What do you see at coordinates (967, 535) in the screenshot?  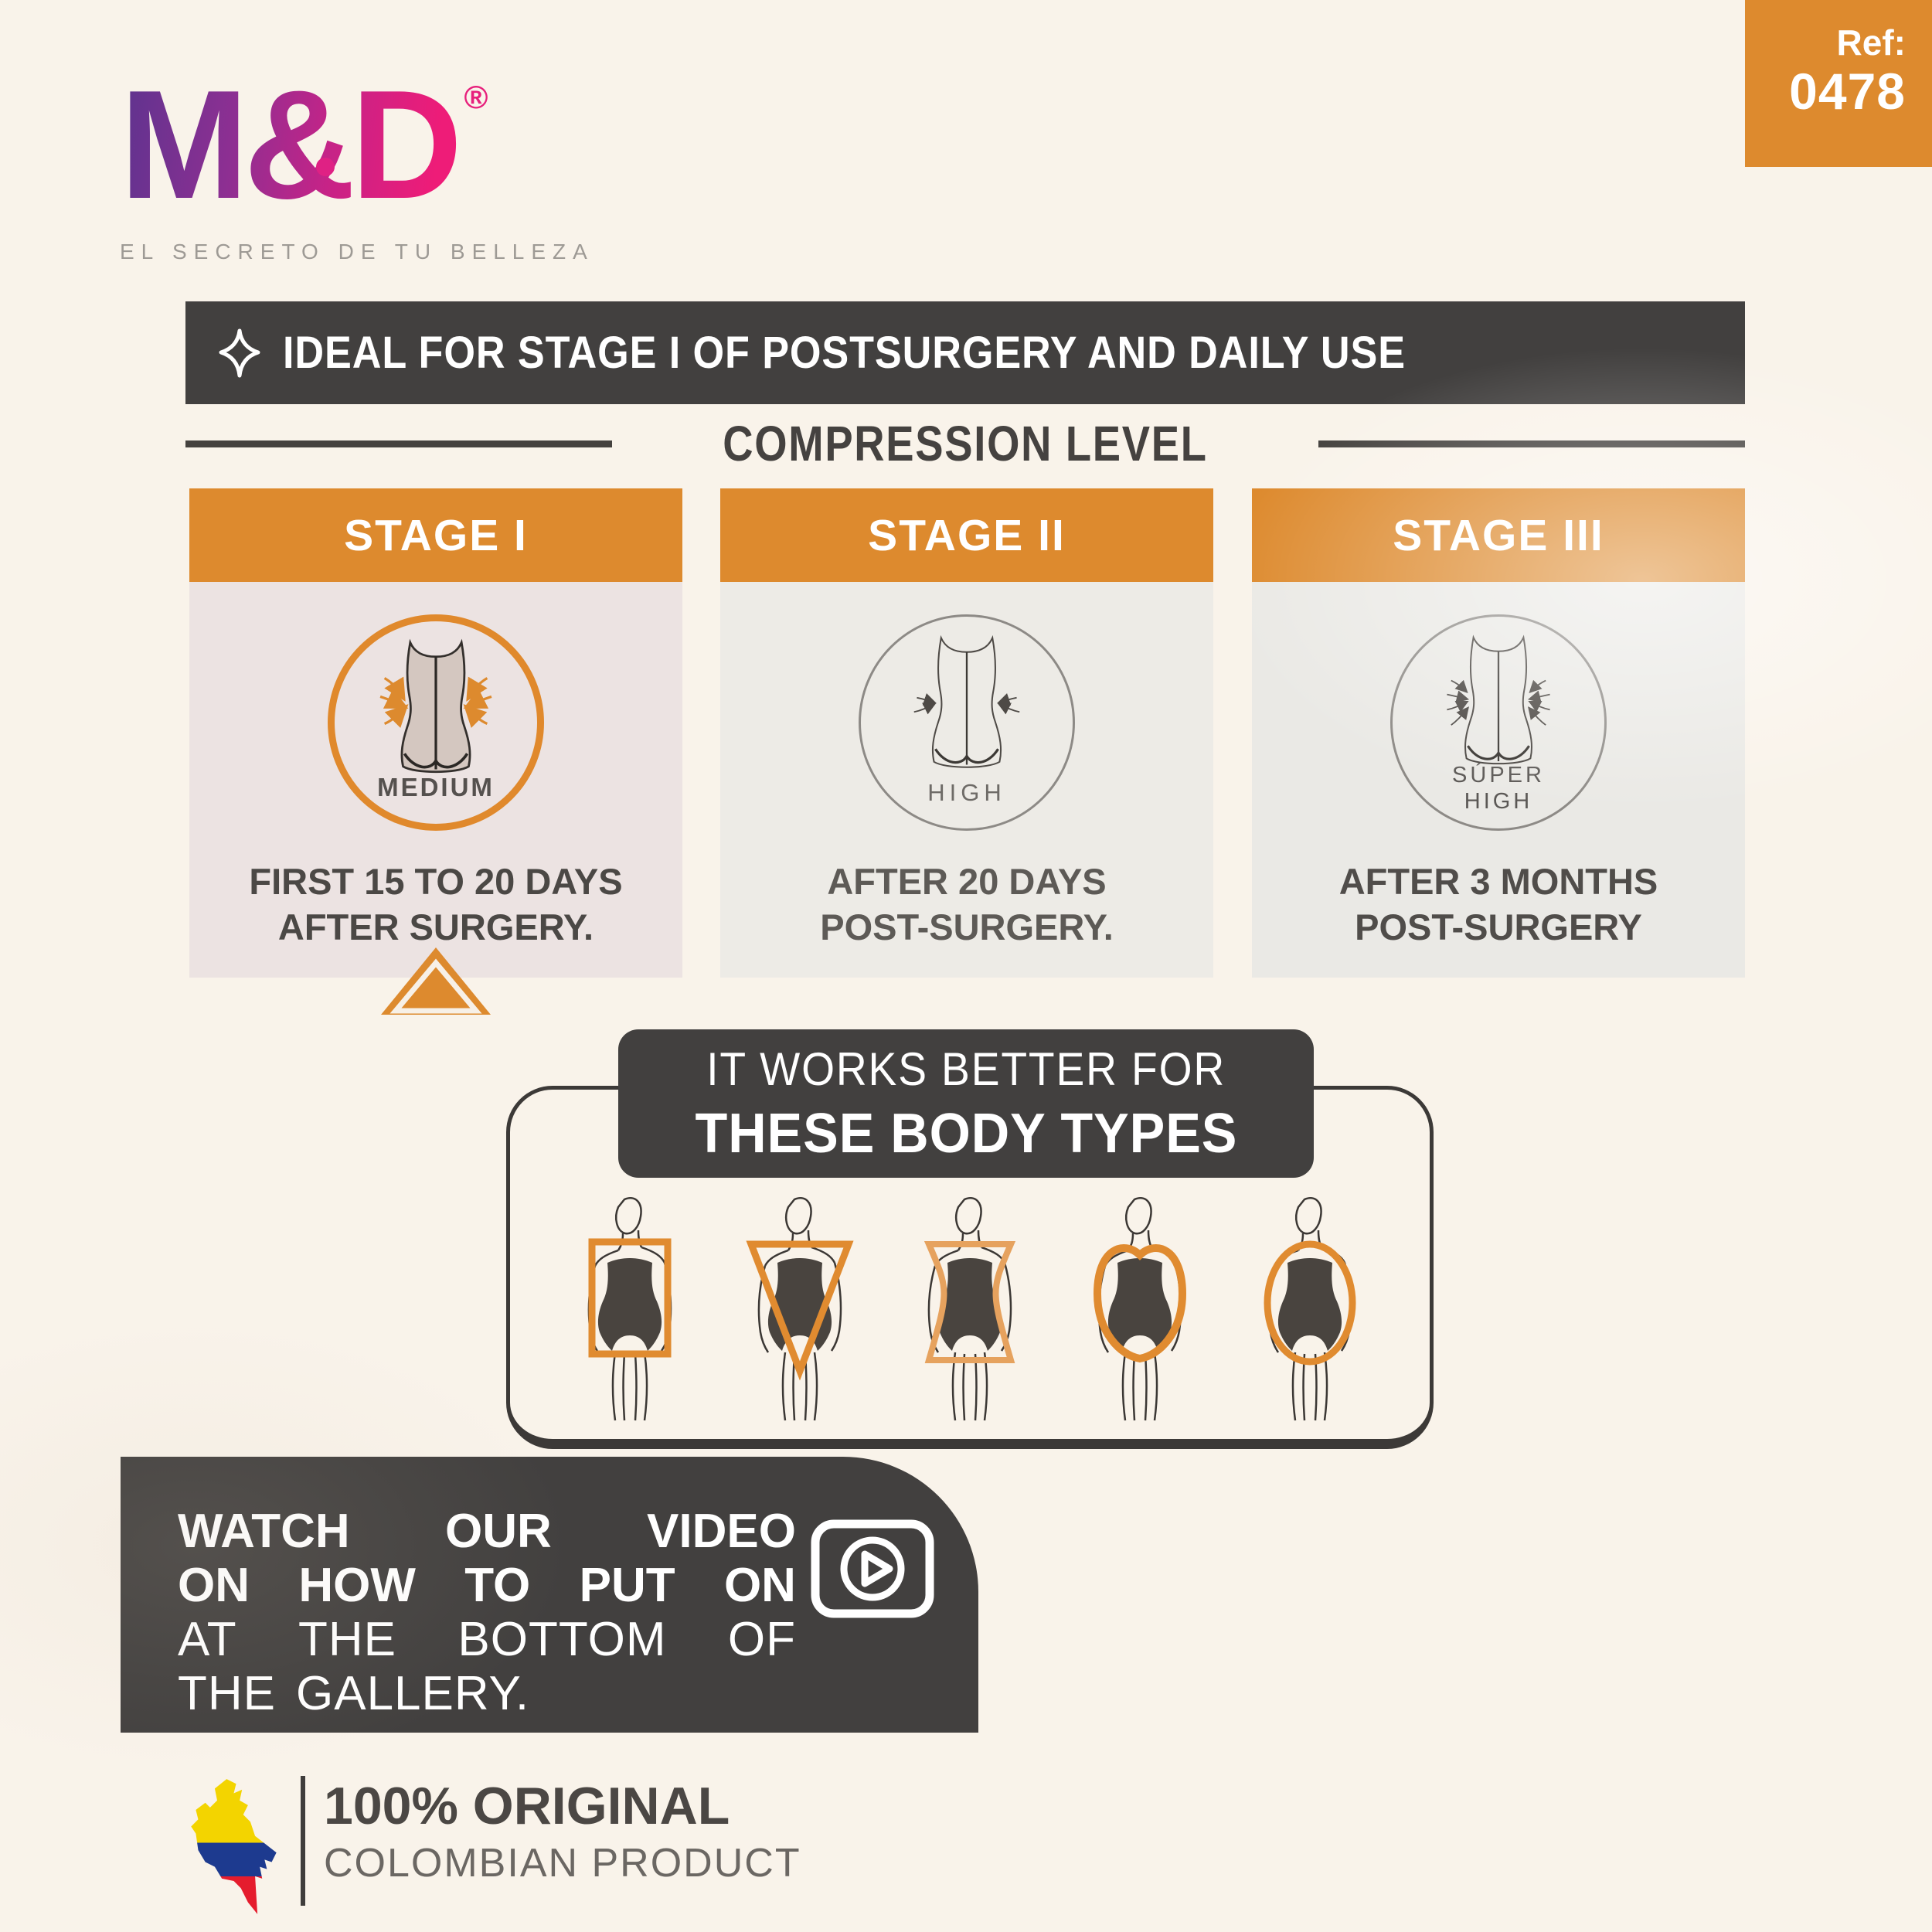 I see `stage-2-header: STAGE II` at bounding box center [967, 535].